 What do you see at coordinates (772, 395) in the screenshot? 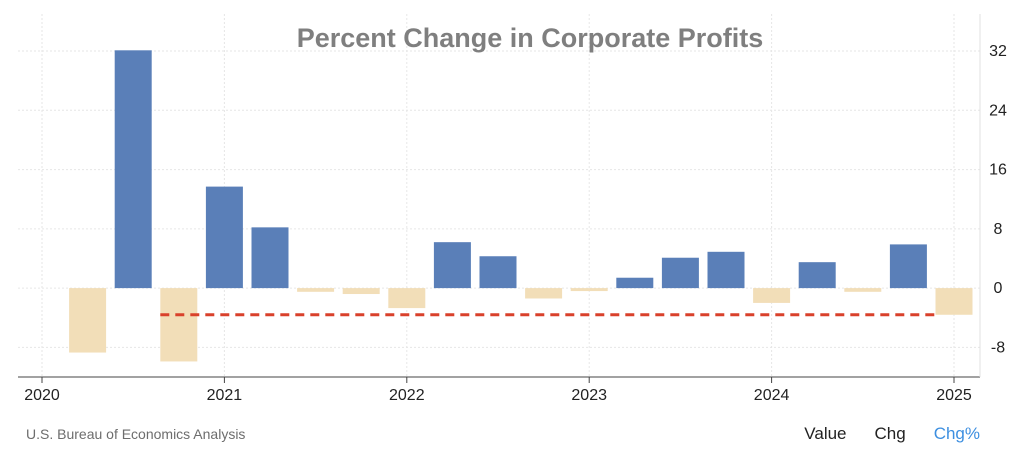
I see `x-tick-label: 2024` at bounding box center [772, 395].